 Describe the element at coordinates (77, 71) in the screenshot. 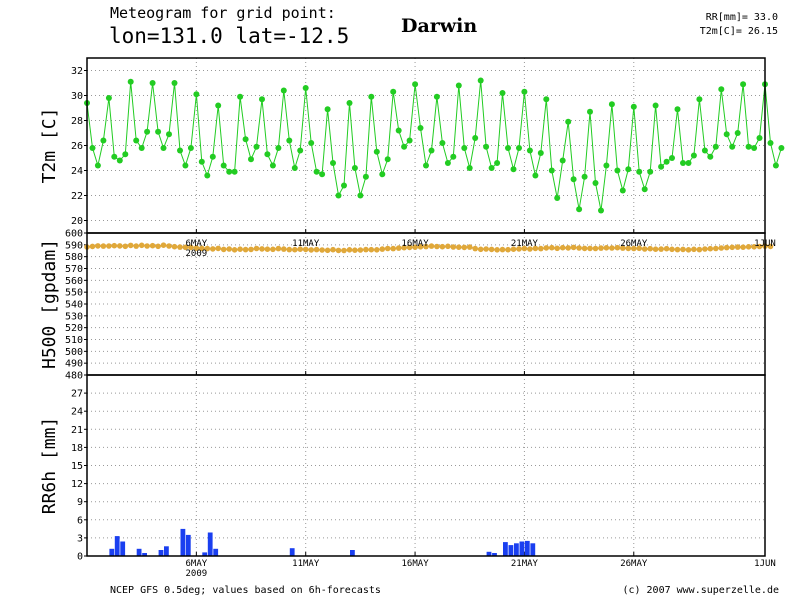

I see `ytick-label-1-6: 32` at that location.